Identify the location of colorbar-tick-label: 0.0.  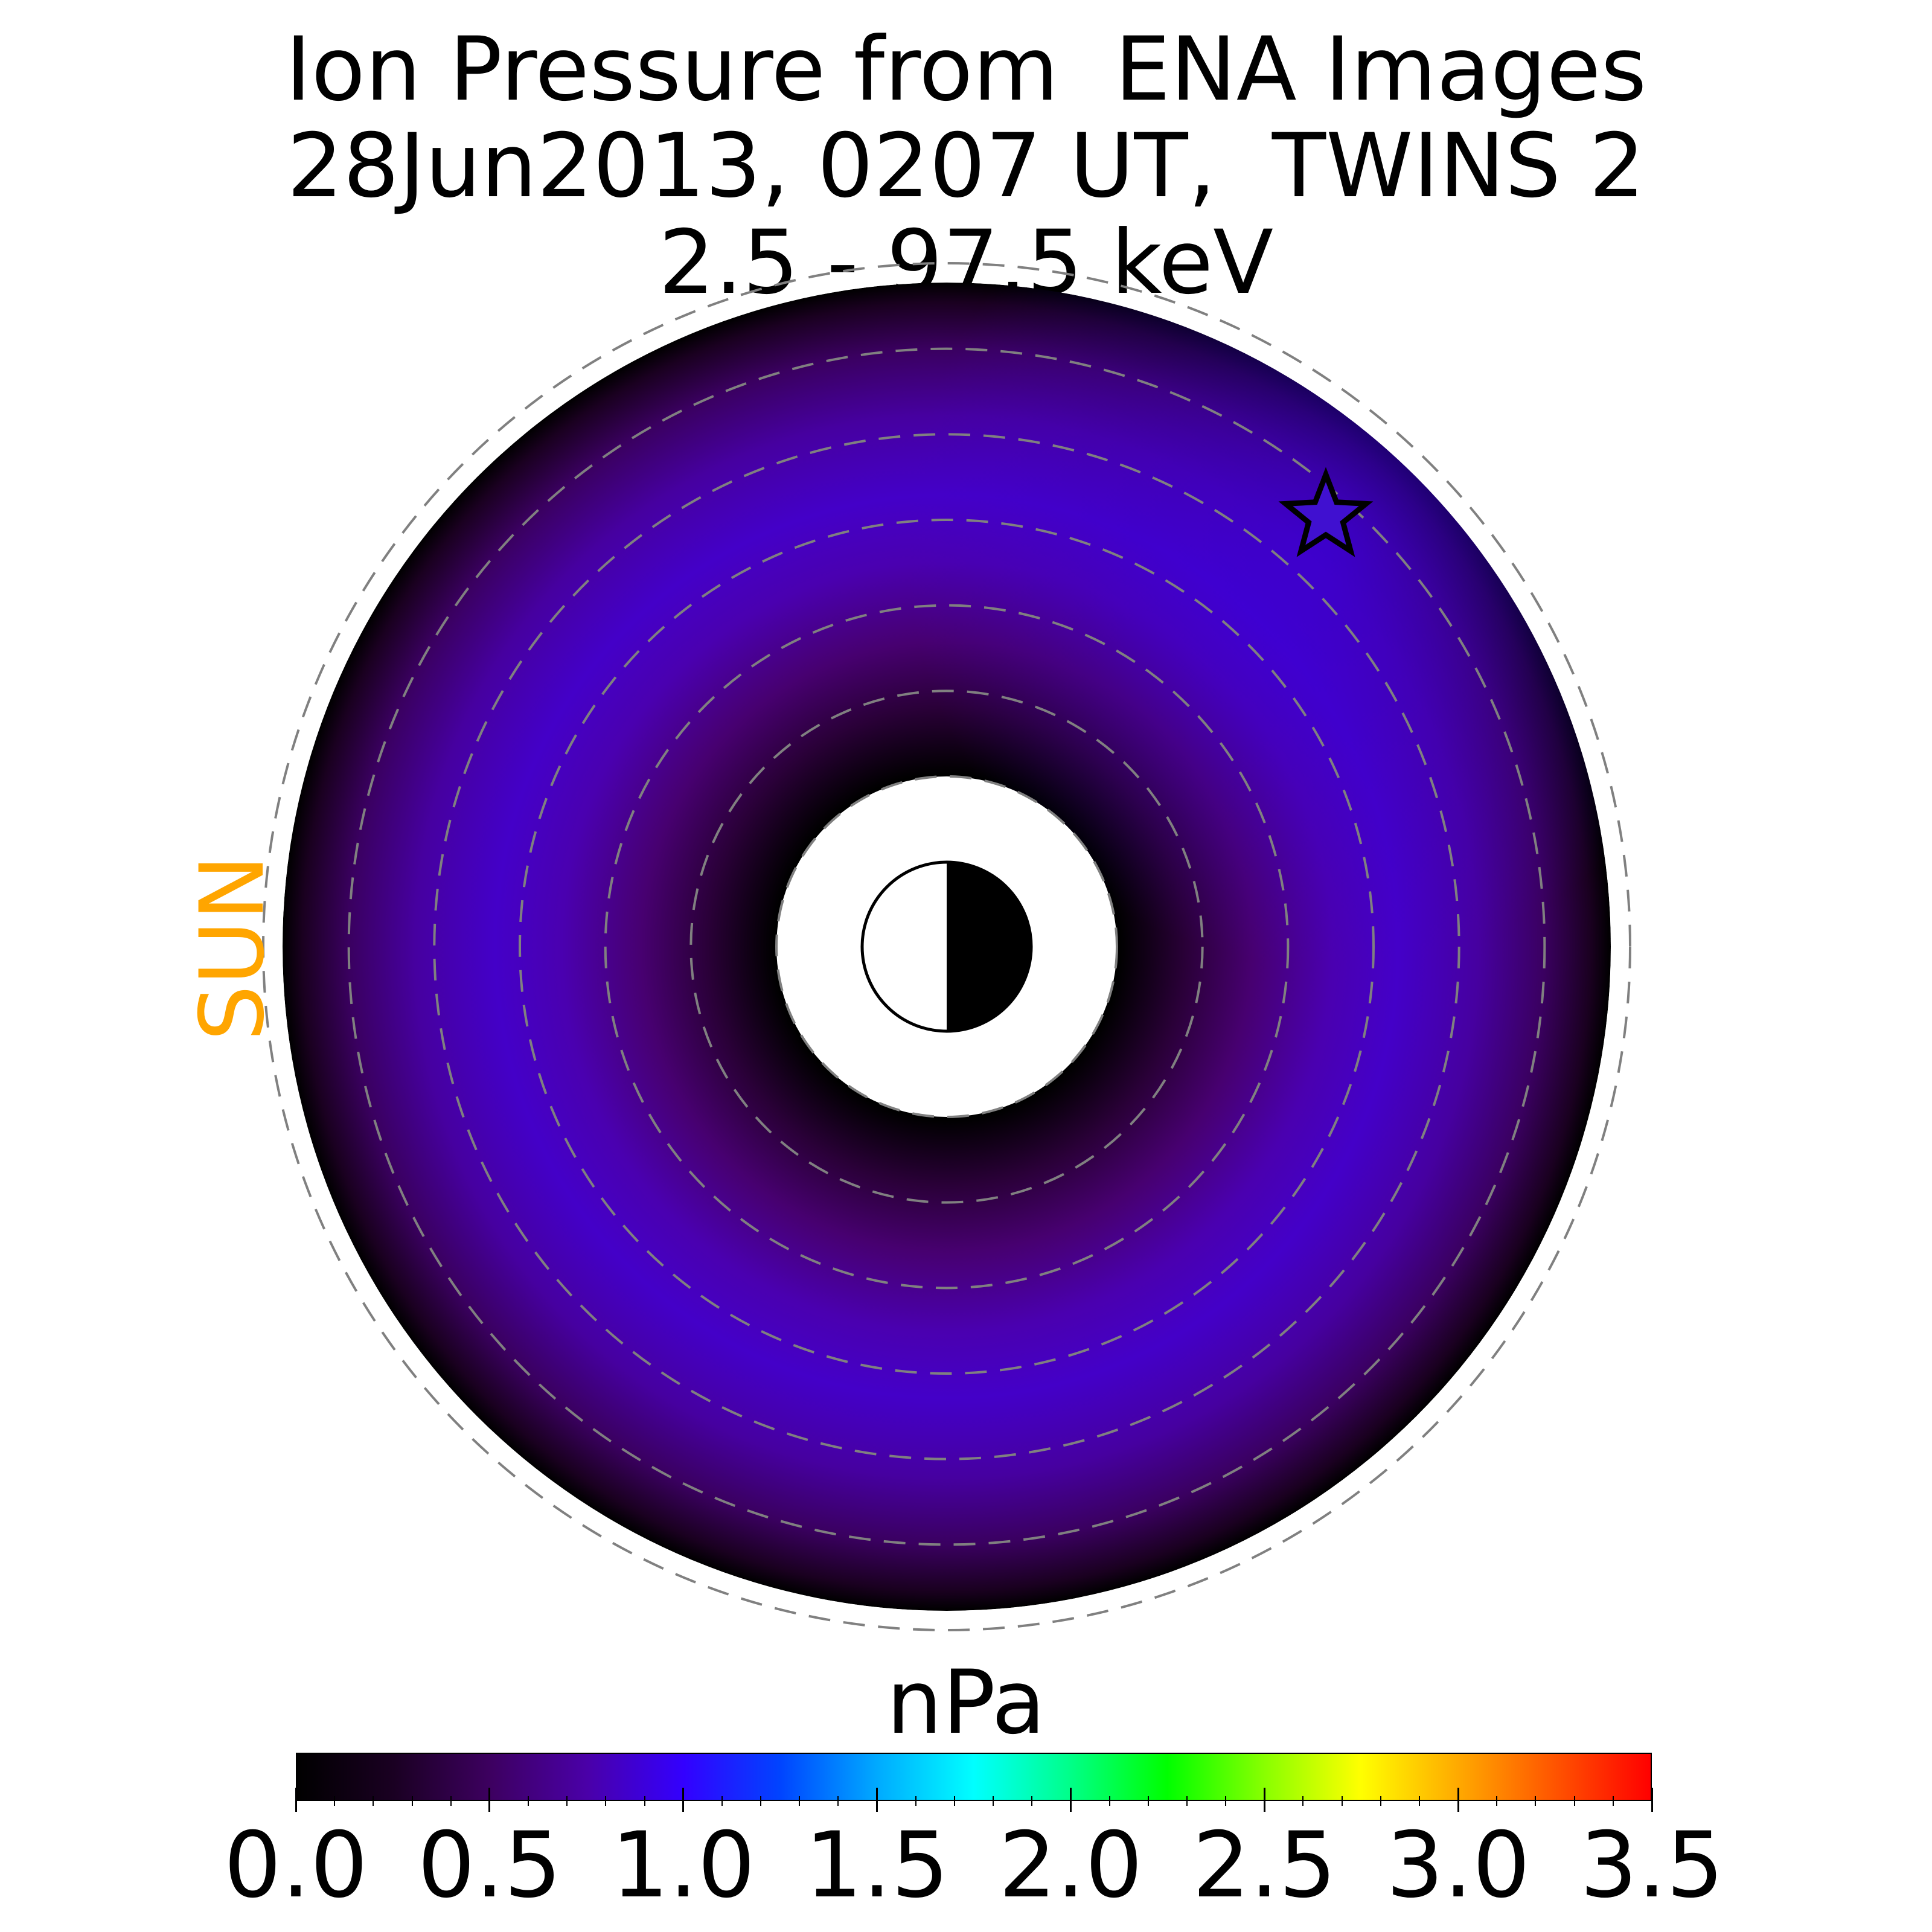
(296, 1866).